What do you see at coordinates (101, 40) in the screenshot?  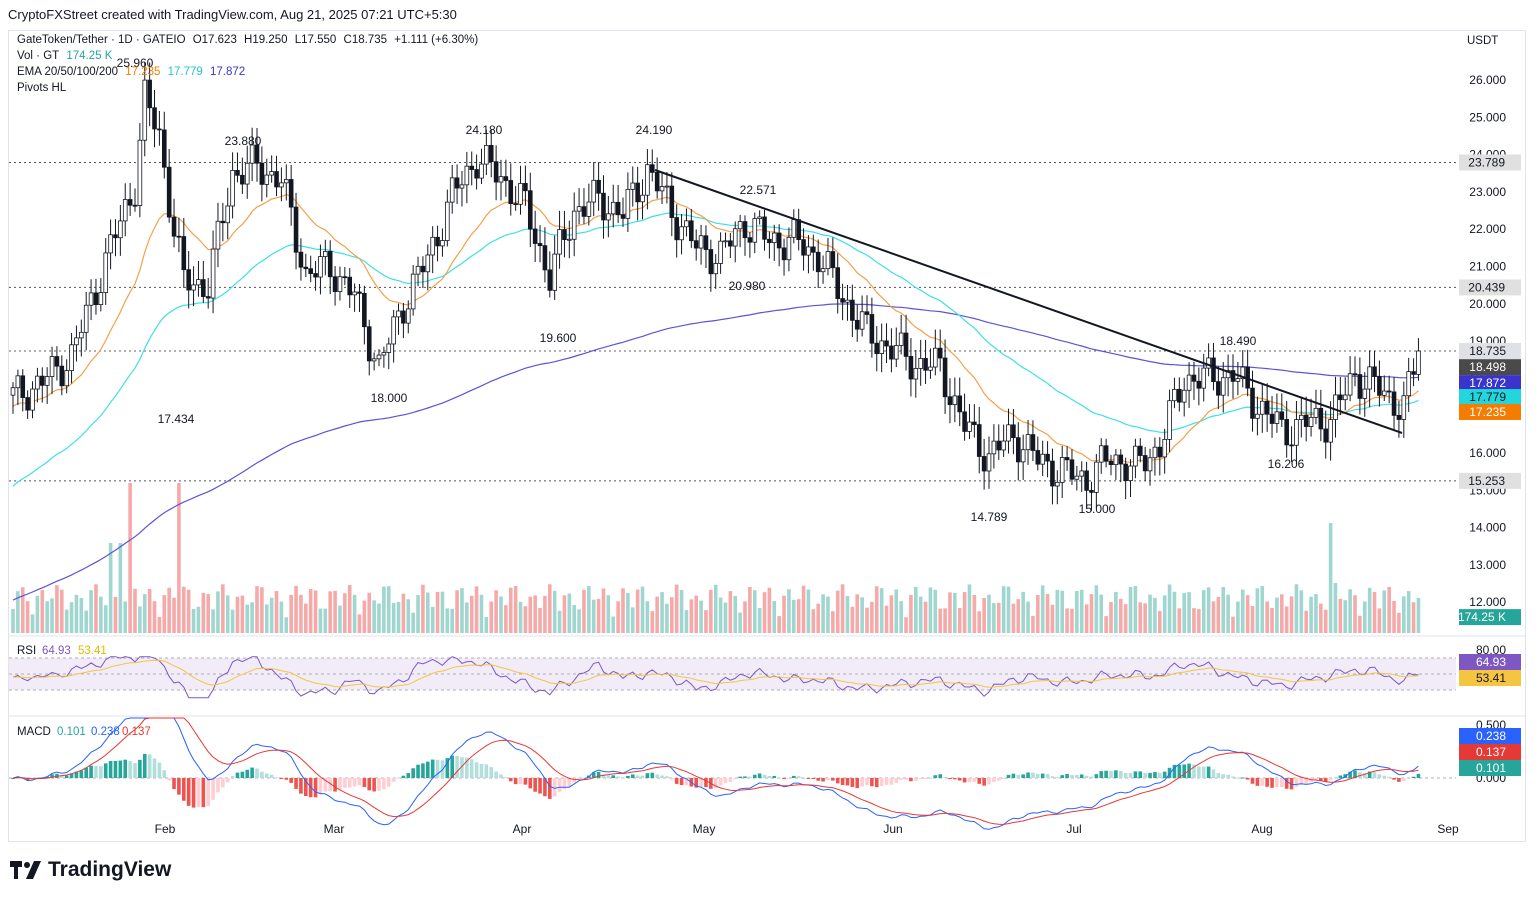 I see `symbol-name: GateToken/Tether · 1D · GATEIO` at bounding box center [101, 40].